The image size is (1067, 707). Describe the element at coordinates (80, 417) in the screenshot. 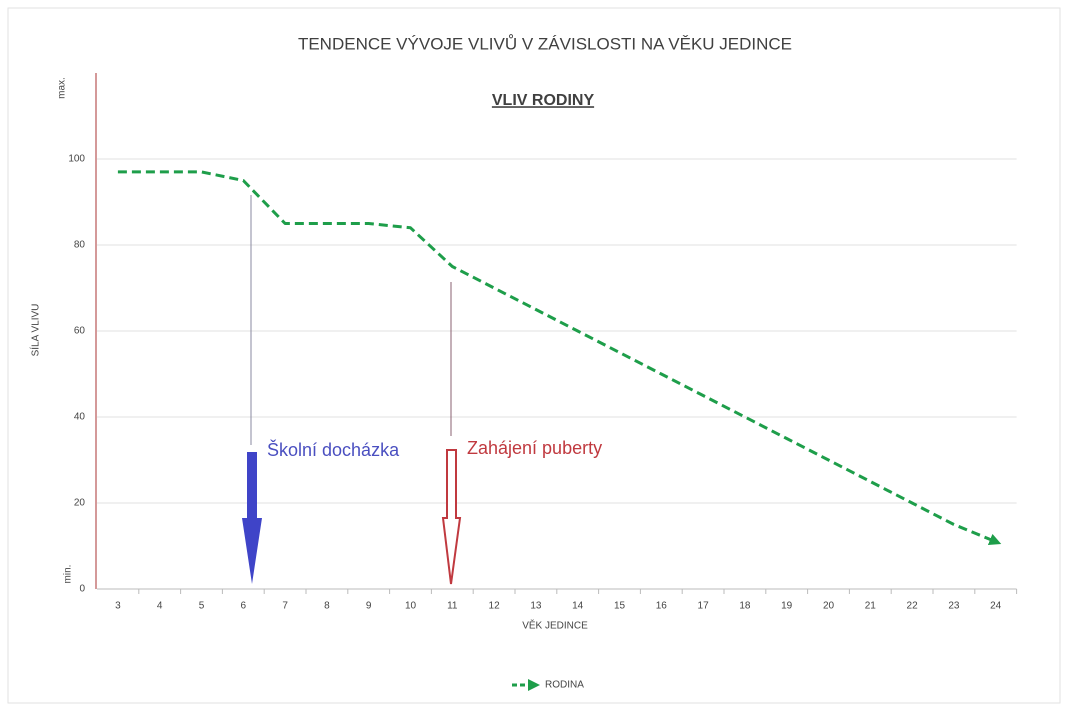

I see `y-tick-label: 40` at that location.